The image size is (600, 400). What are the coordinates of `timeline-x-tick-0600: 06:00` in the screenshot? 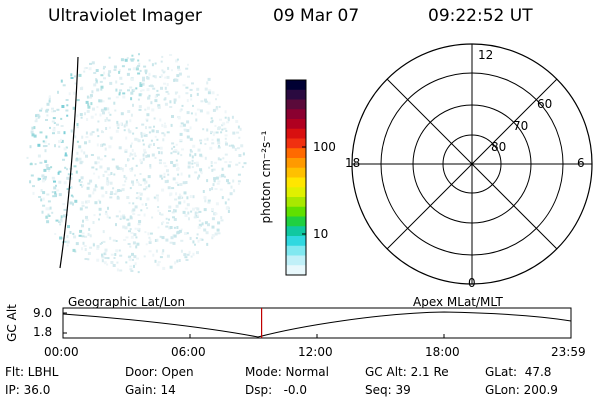 It's located at (188, 352).